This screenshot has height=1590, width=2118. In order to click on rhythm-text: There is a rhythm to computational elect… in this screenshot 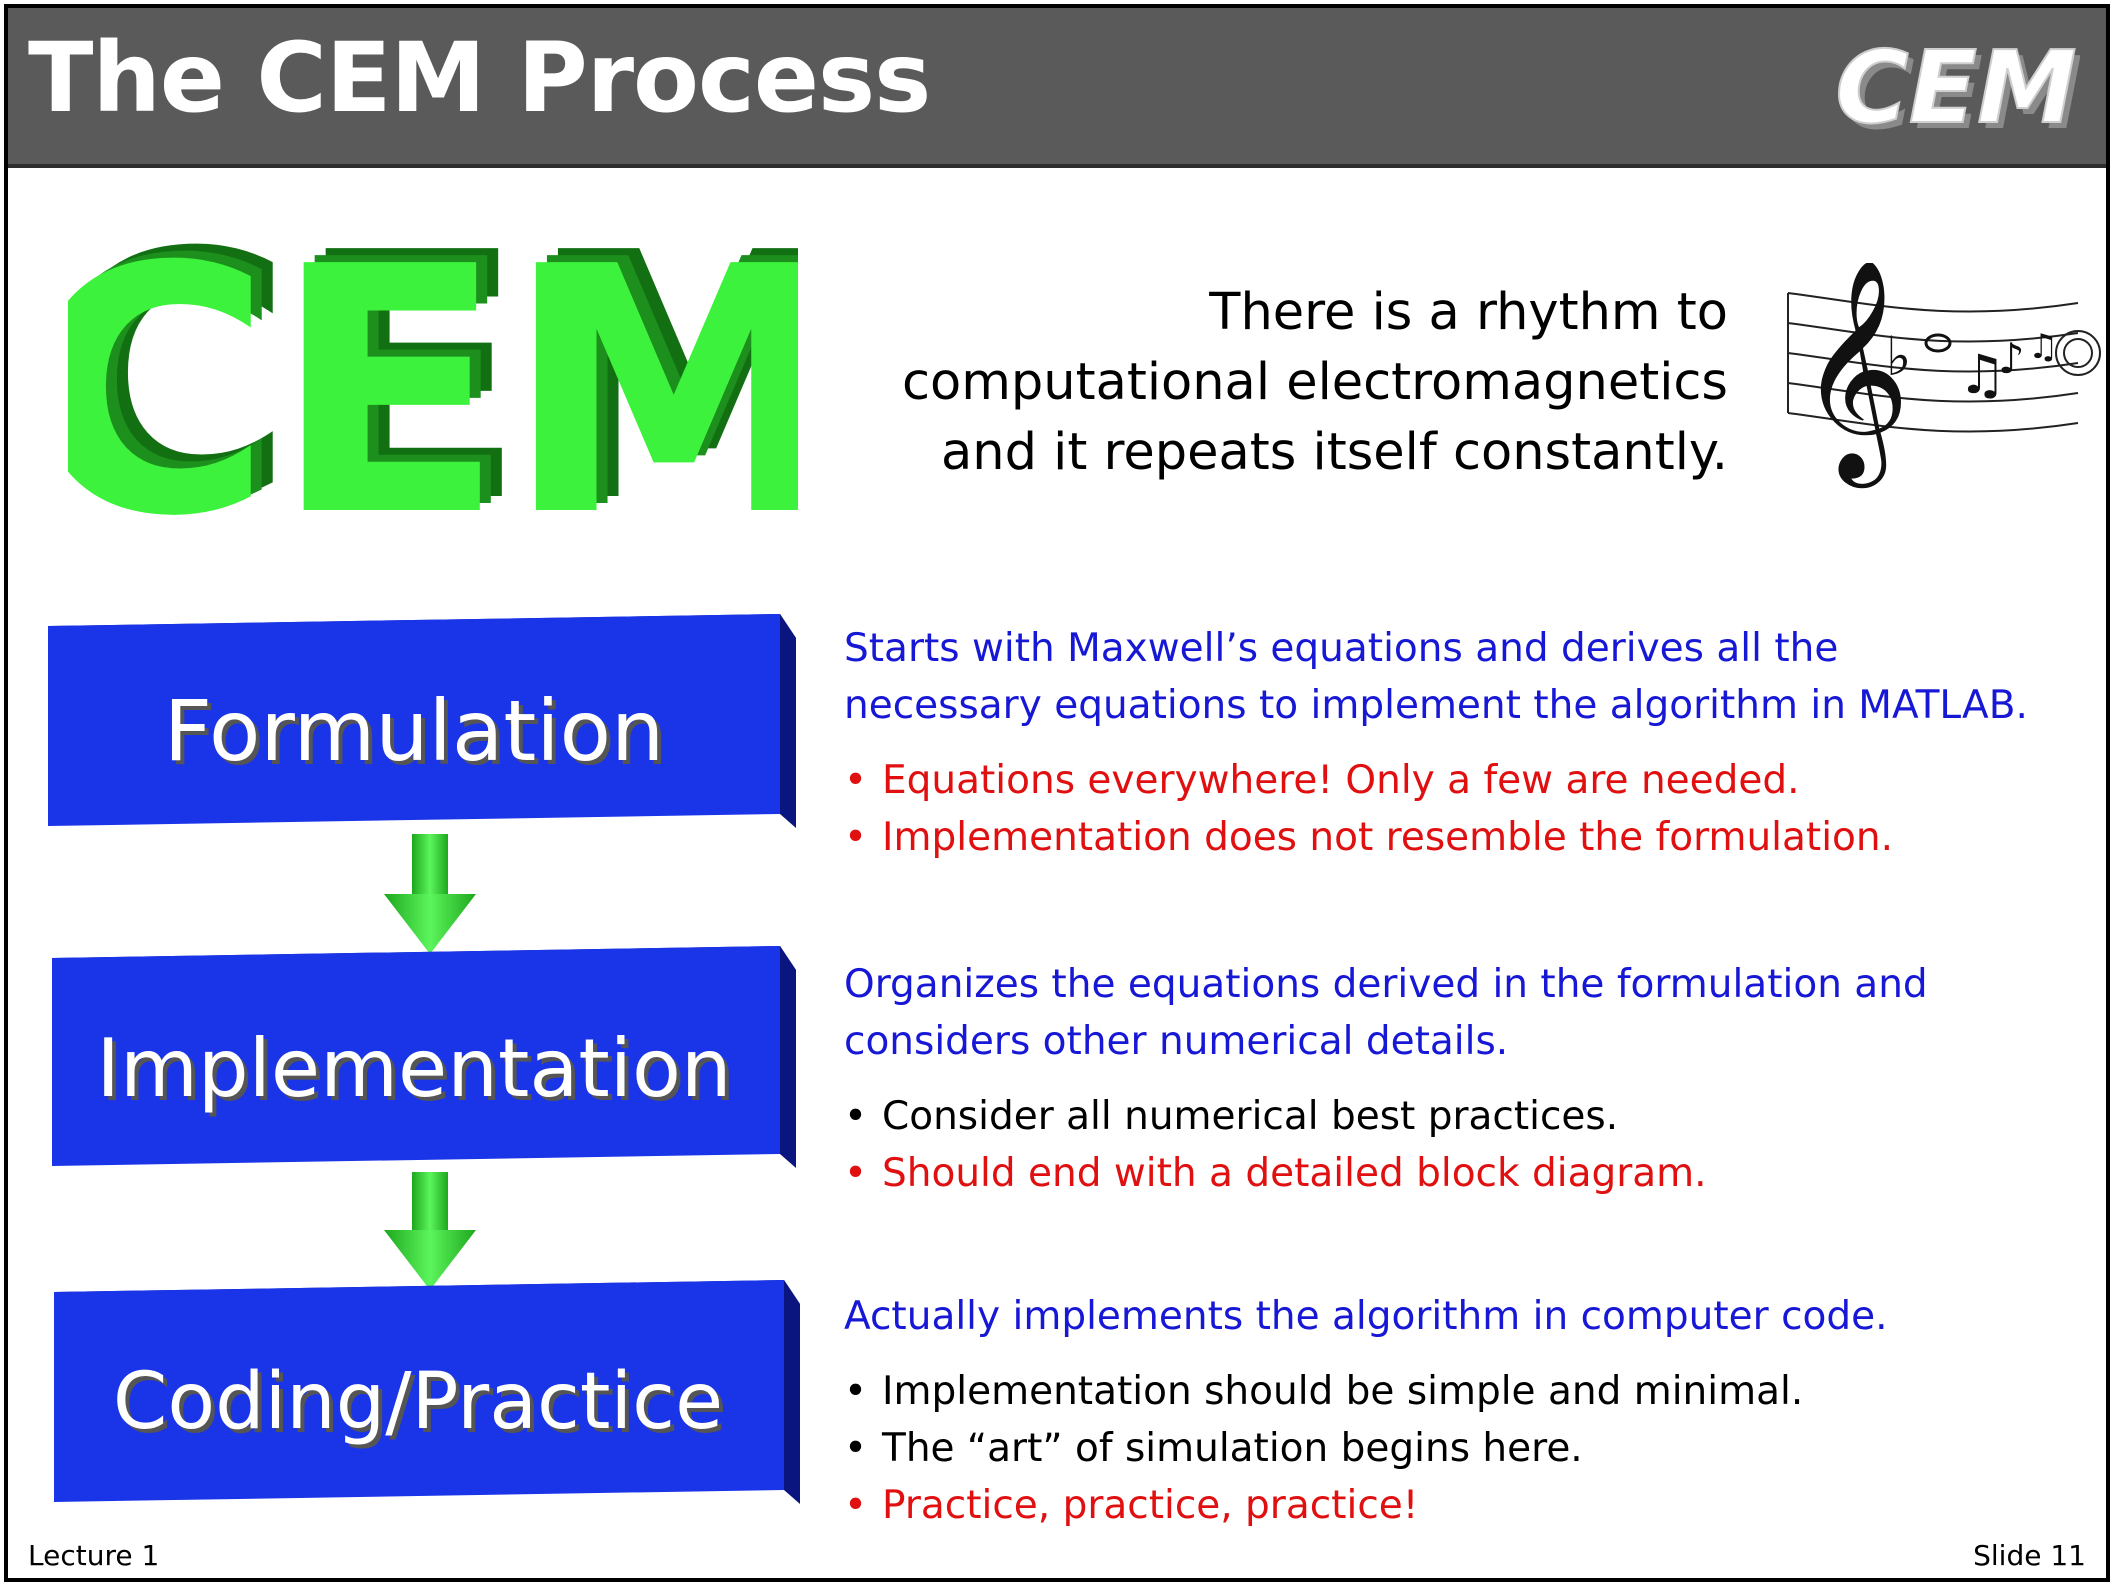, I will do `click(1308, 383)`.